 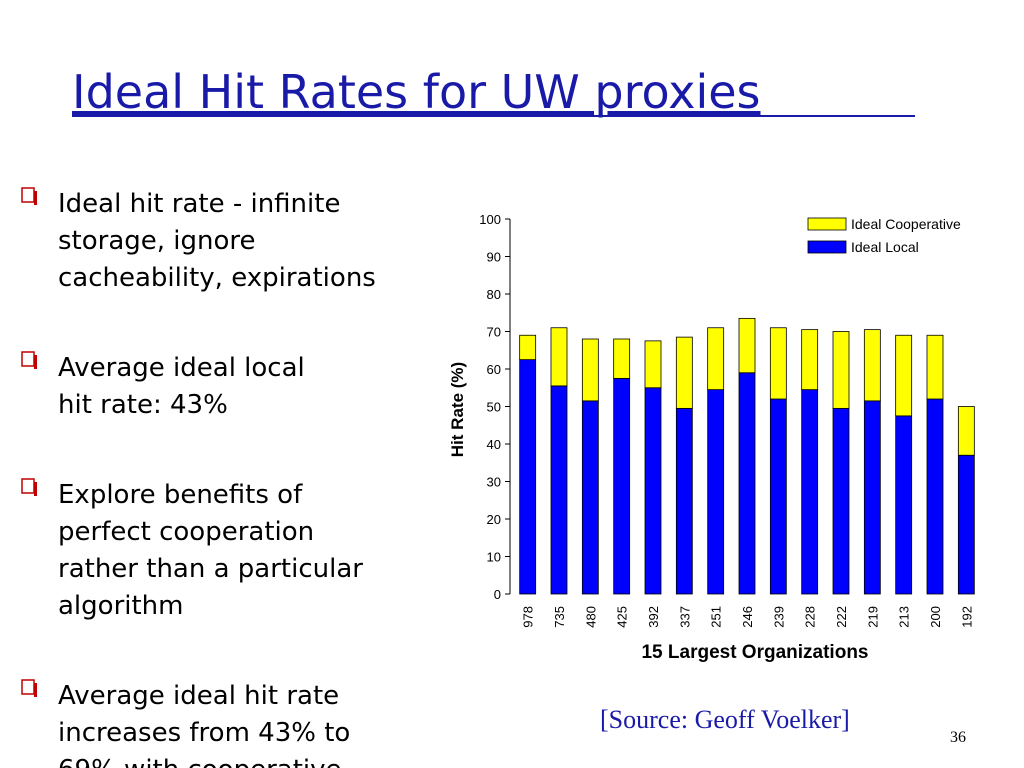 I want to click on slide-title: Ideal Hit Rates for UW proxies, so click(x=416, y=92).